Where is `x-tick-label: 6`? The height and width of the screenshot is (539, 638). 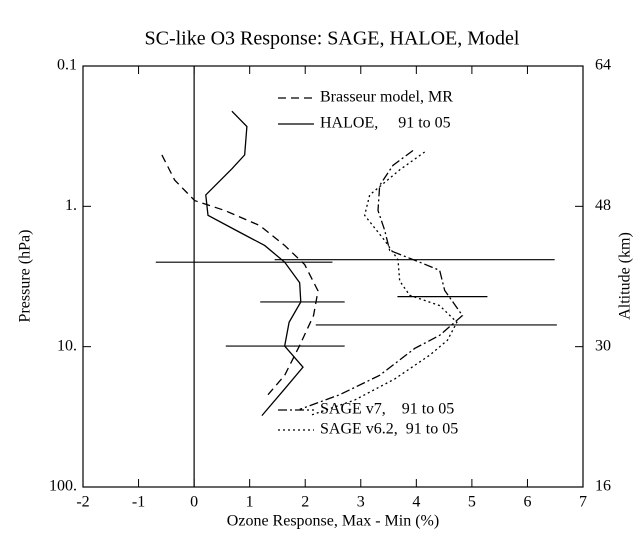
x-tick-label: 6 is located at coordinates (527, 502).